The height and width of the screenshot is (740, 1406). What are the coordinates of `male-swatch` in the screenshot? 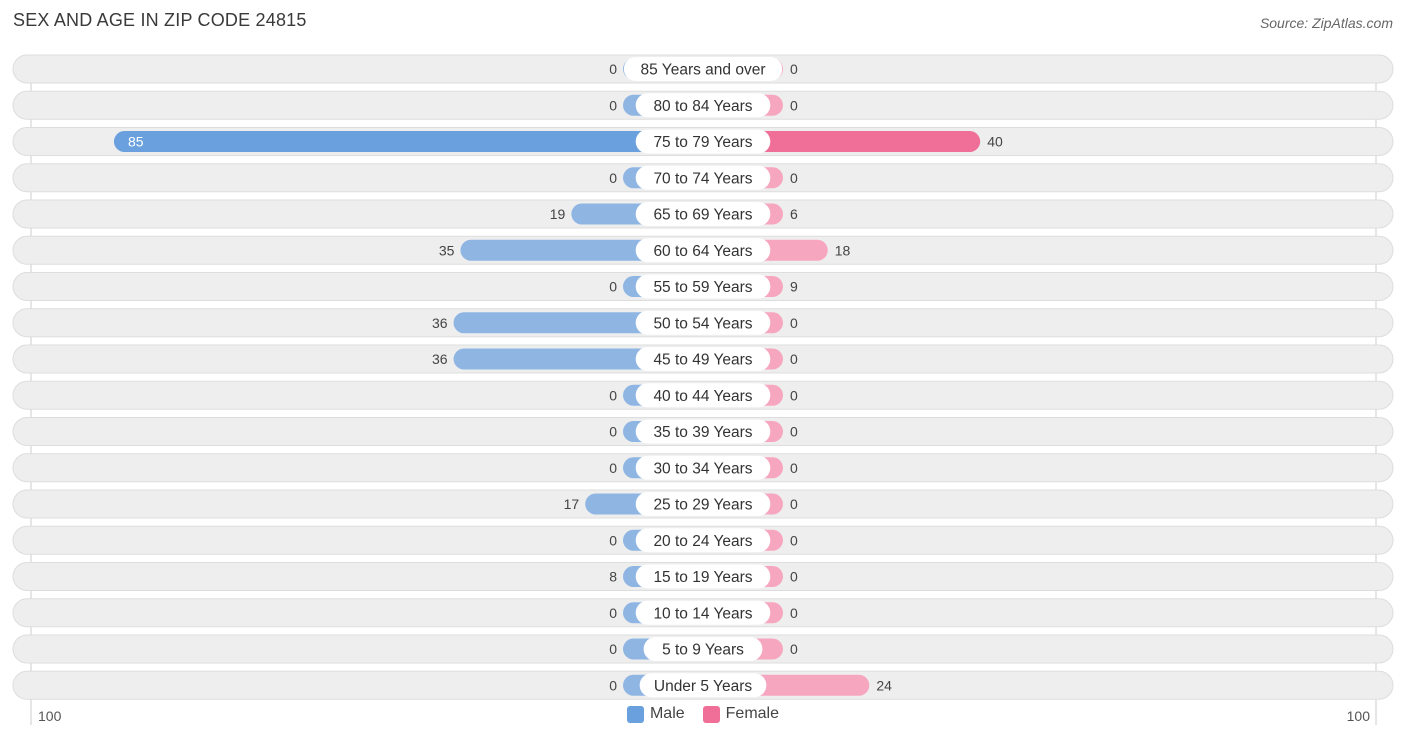 It's located at (635, 714).